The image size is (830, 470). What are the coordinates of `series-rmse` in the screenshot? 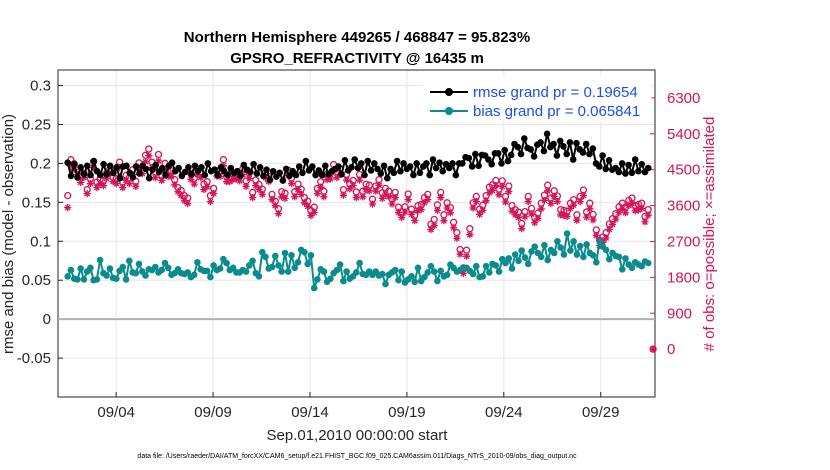 It's located at (358, 157).